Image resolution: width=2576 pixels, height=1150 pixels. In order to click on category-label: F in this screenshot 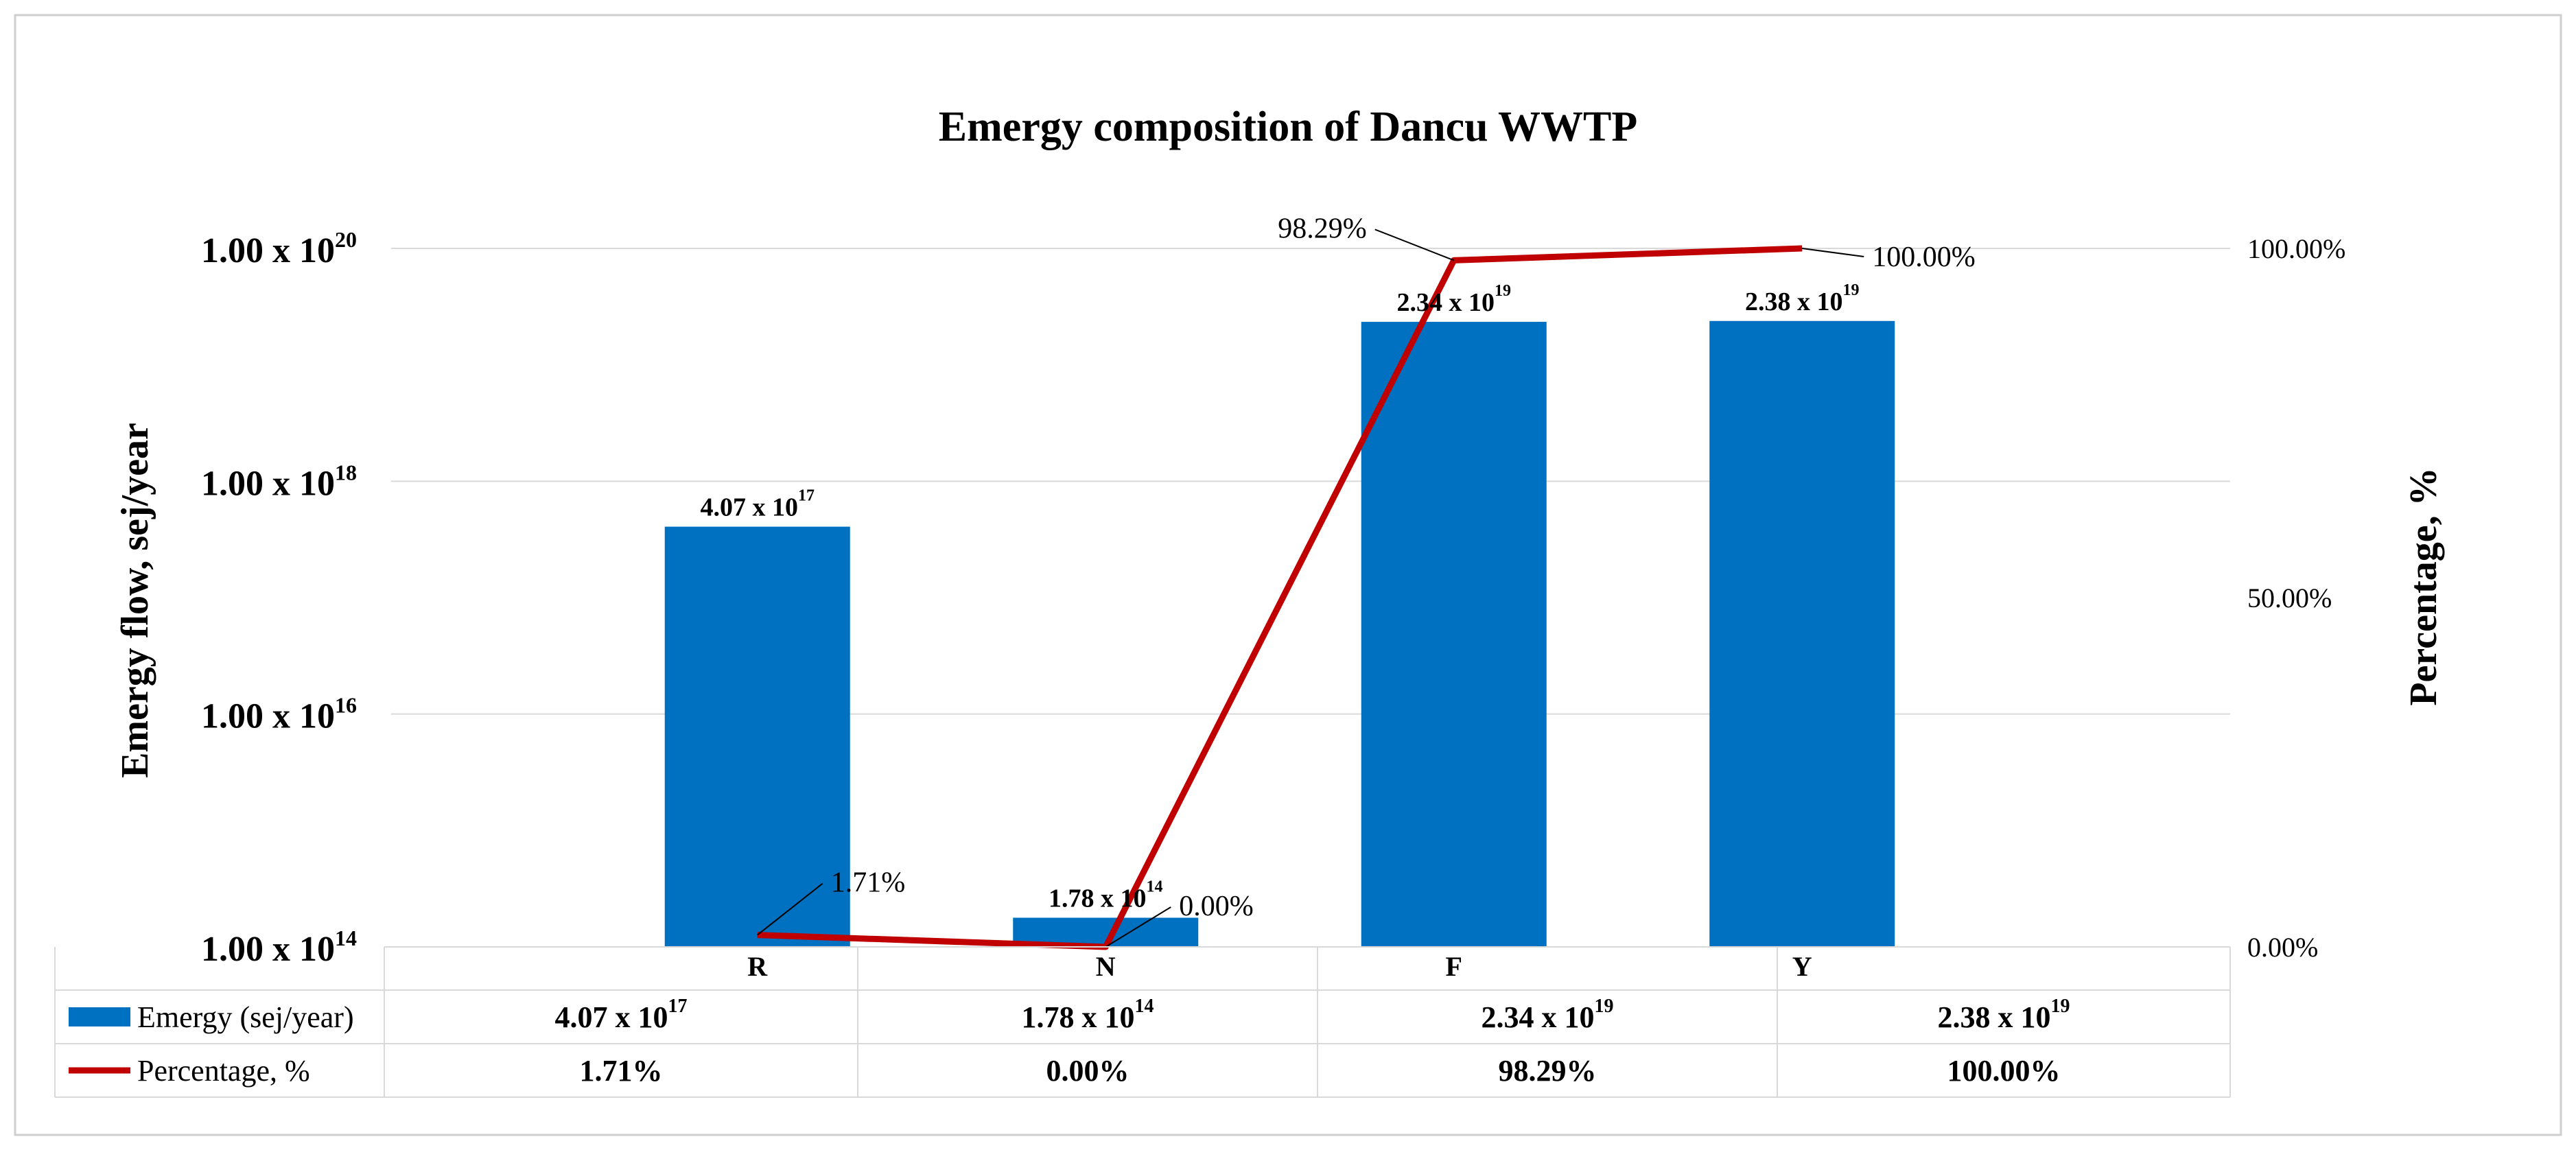, I will do `click(1454, 966)`.